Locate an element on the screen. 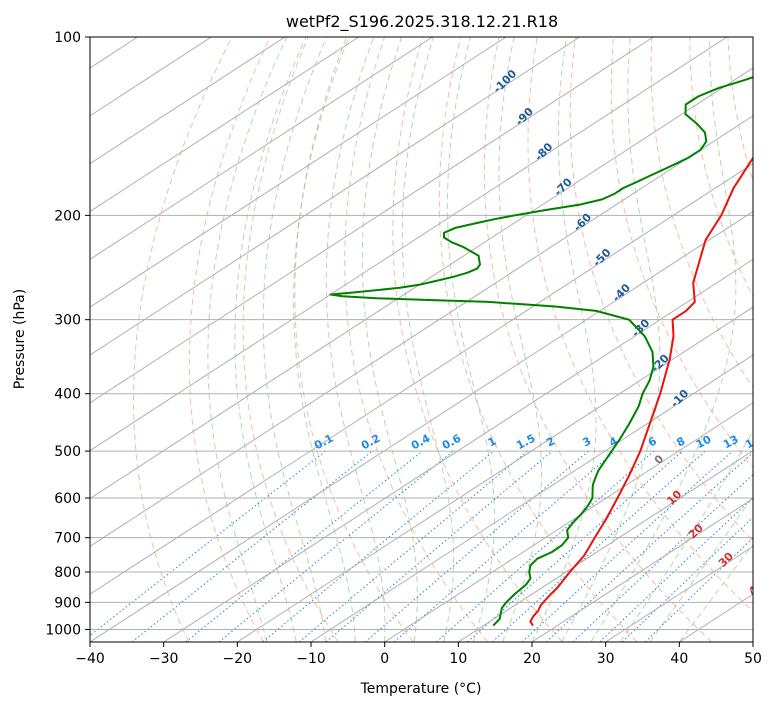  y-tick-label: 200 is located at coordinates (67, 216).